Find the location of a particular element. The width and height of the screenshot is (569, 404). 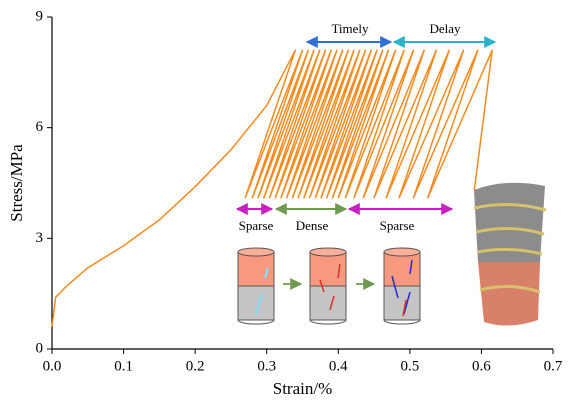

cylinder-illustrations is located at coordinates (329, 286).